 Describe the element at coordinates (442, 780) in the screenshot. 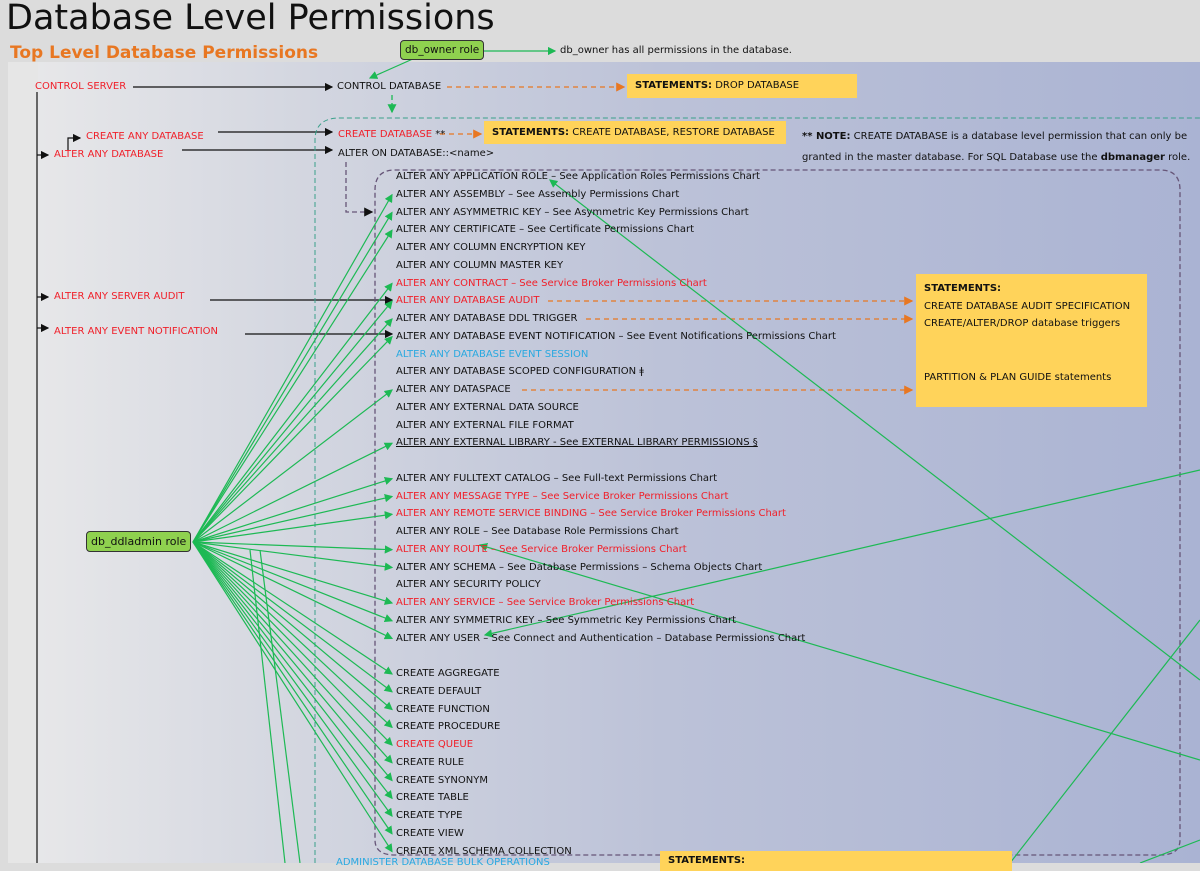

I see `permission-item: CREATE SYNONYM` at that location.